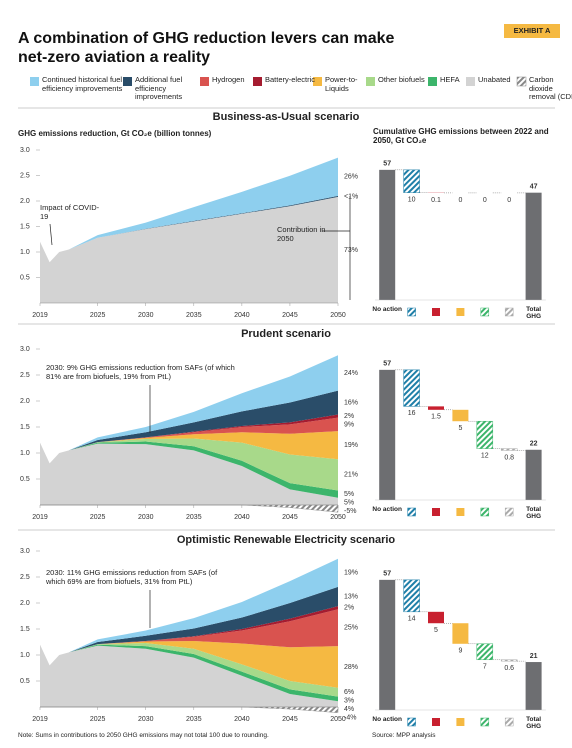 Image resolution: width=572 pixels, height=748 pixels. What do you see at coordinates (40, 719) in the screenshot?
I see `x-tick-label: 2019` at bounding box center [40, 719].